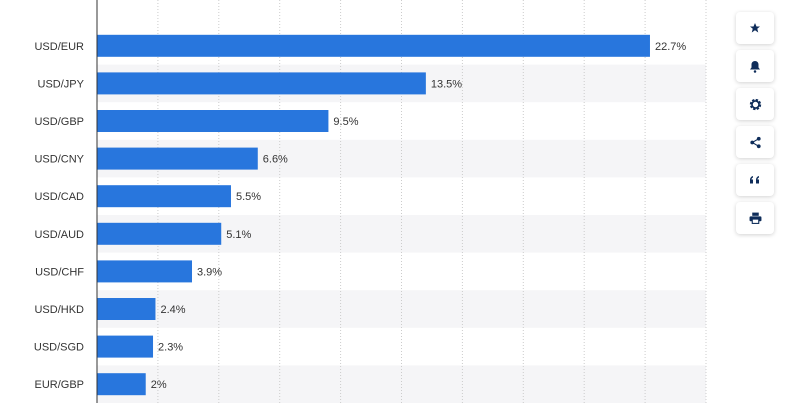 The height and width of the screenshot is (403, 794). I want to click on data-label: 3.9%, so click(209, 272).